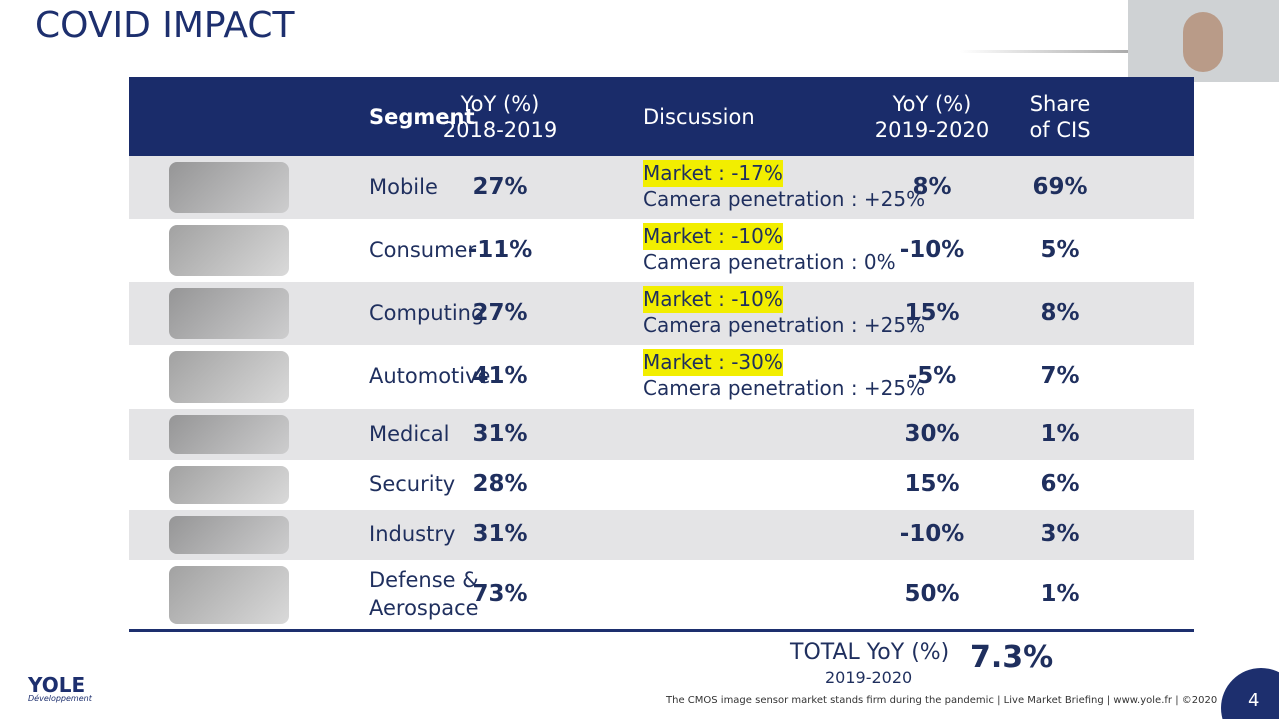 This screenshot has width=1279, height=719. Describe the element at coordinates (713, 362) in the screenshot. I see `market-change: Market : -30%` at that location.